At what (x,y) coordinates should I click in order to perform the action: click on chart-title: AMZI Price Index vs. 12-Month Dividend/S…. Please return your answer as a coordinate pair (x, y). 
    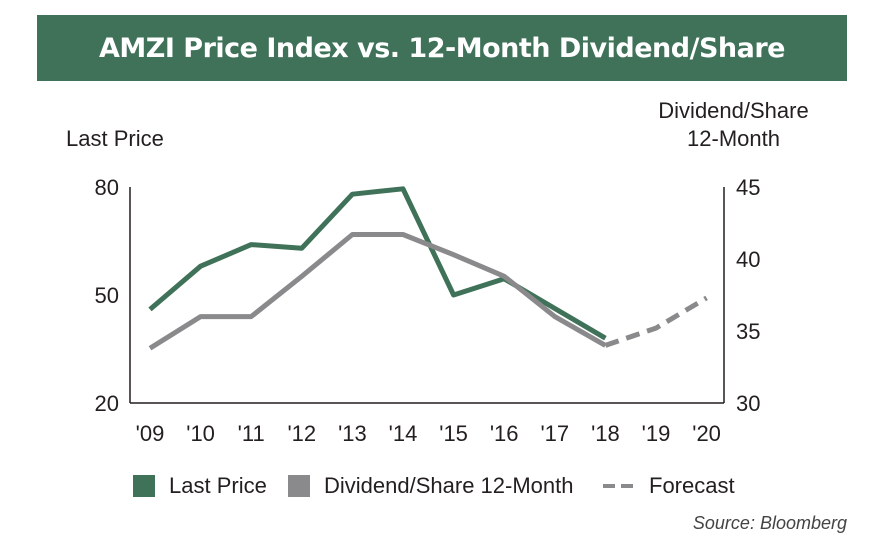
    Looking at the image, I should click on (442, 48).